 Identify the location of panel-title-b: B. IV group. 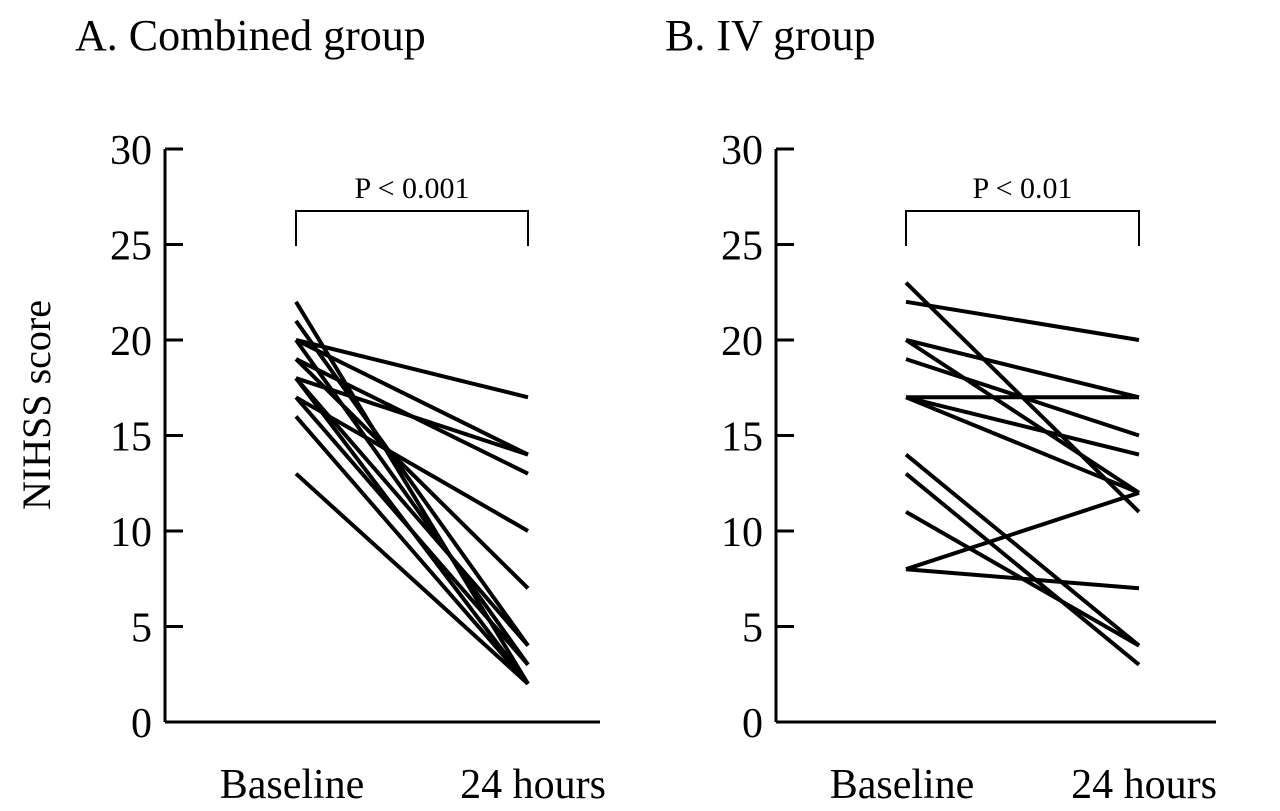
(770, 35).